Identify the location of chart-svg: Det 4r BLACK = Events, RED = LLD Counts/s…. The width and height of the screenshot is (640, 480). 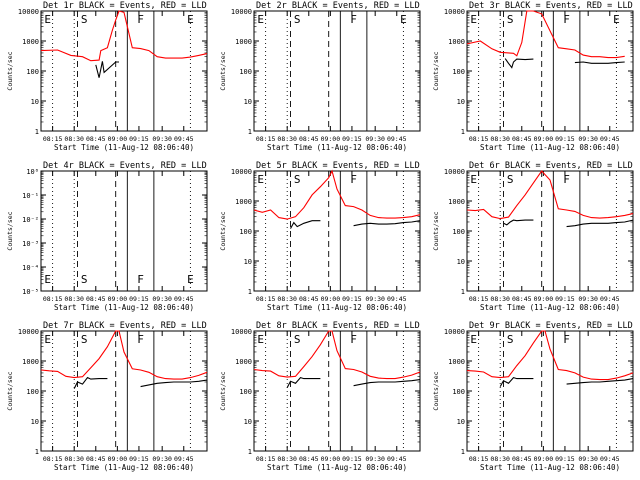
(107, 236).